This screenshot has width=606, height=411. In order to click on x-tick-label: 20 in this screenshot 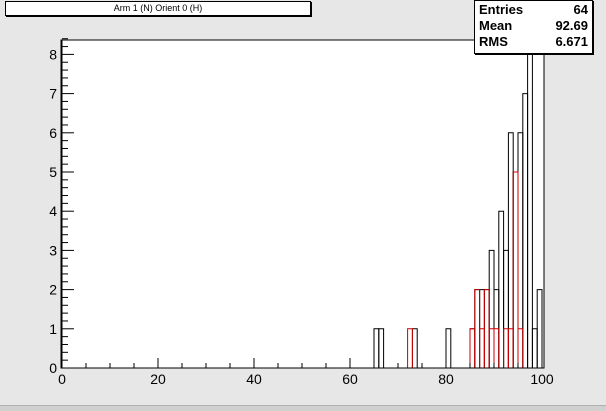, I will do `click(158, 379)`.